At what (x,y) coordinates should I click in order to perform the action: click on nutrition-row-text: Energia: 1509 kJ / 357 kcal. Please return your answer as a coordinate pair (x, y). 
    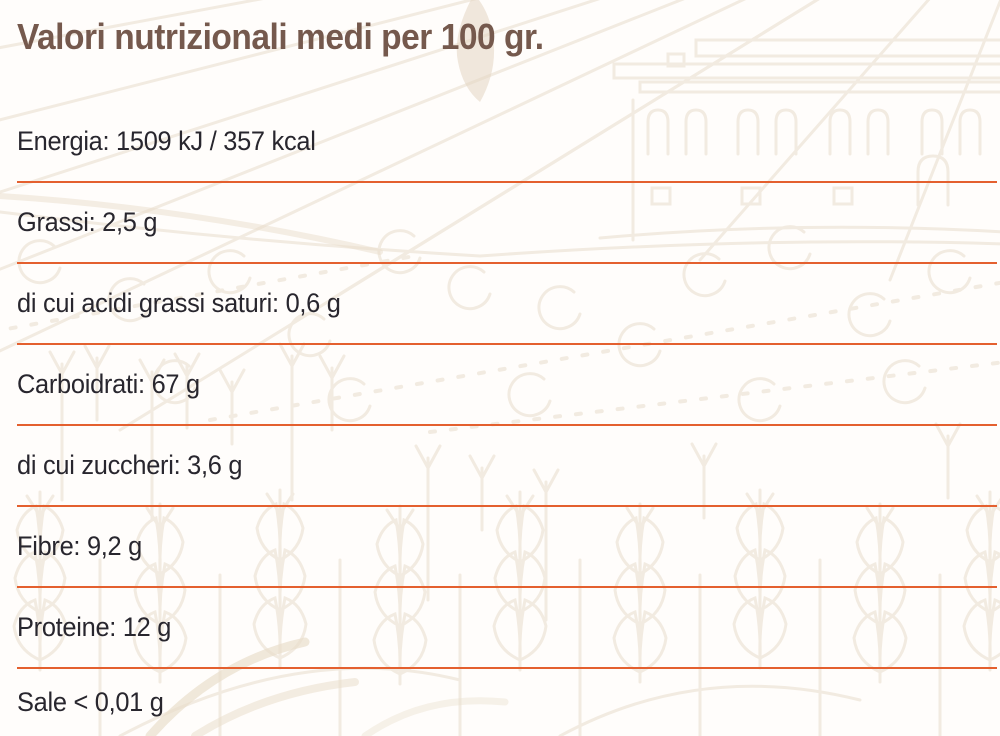
    Looking at the image, I should click on (166, 141).